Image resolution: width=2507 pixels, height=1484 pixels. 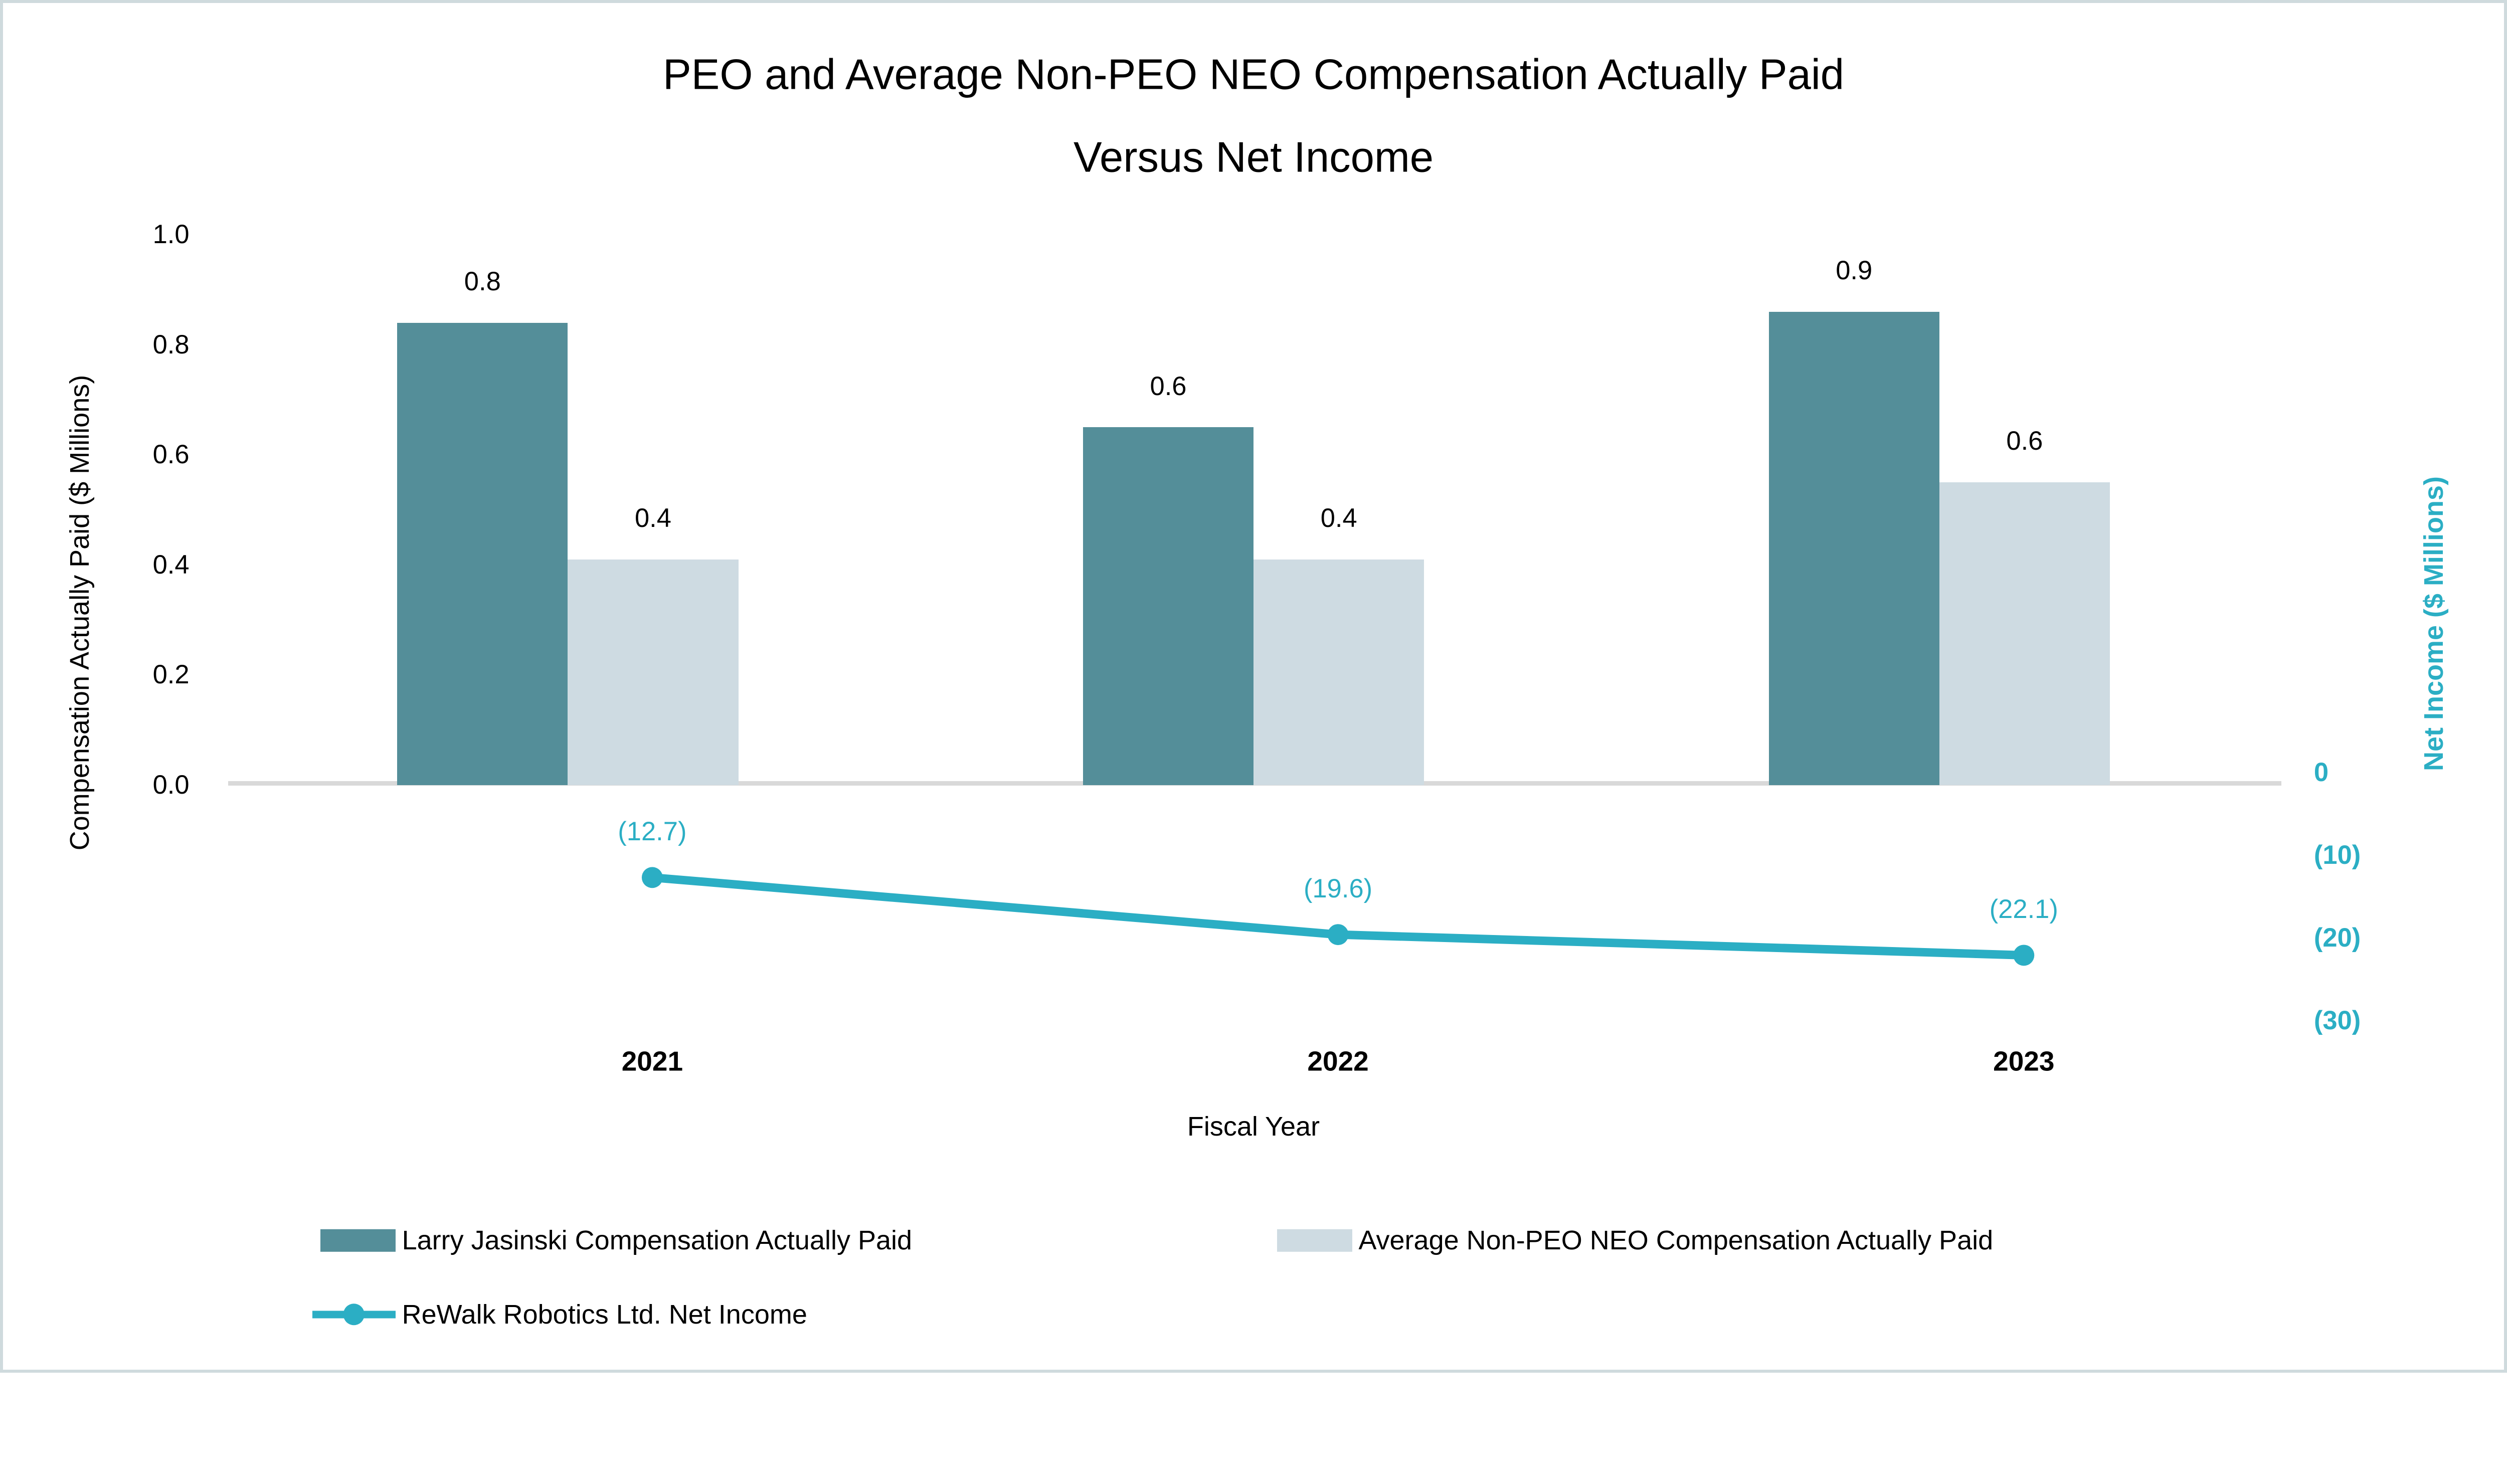 I want to click on left-y-axis-tick: 0.4, so click(x=171, y=564).